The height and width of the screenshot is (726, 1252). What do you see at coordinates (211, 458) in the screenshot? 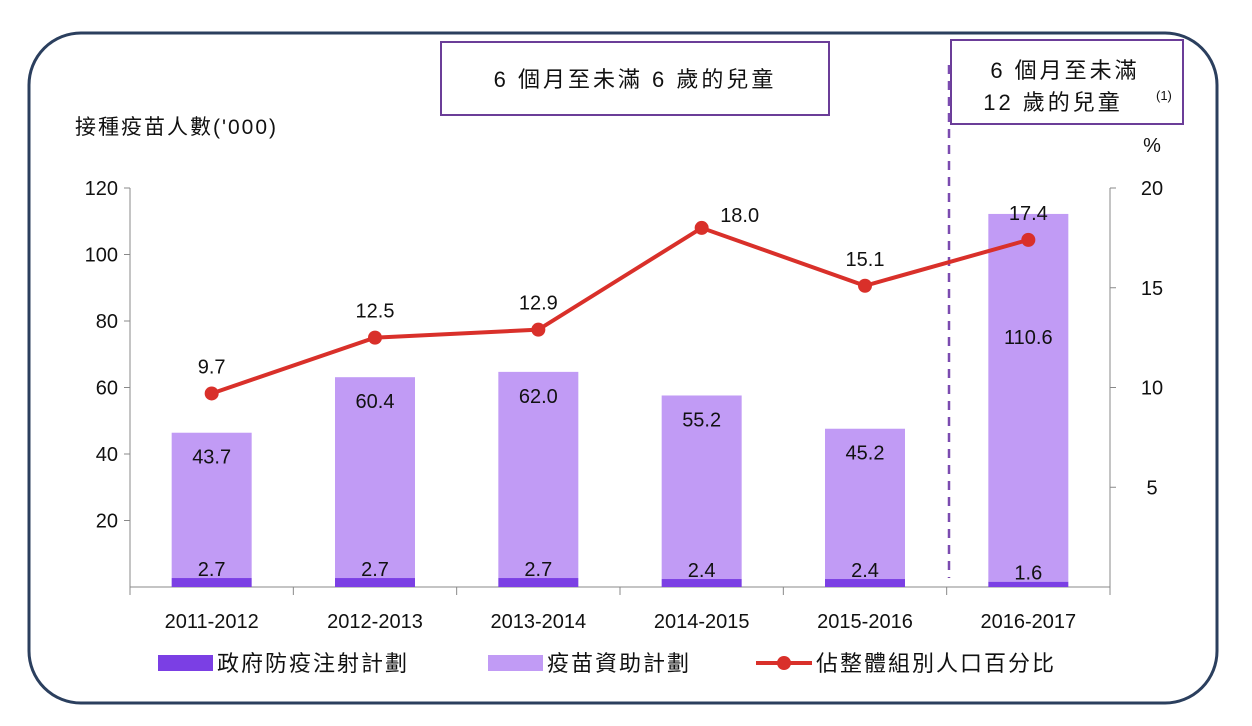
I see `bar-label-subsidy: 43.7` at bounding box center [211, 458].